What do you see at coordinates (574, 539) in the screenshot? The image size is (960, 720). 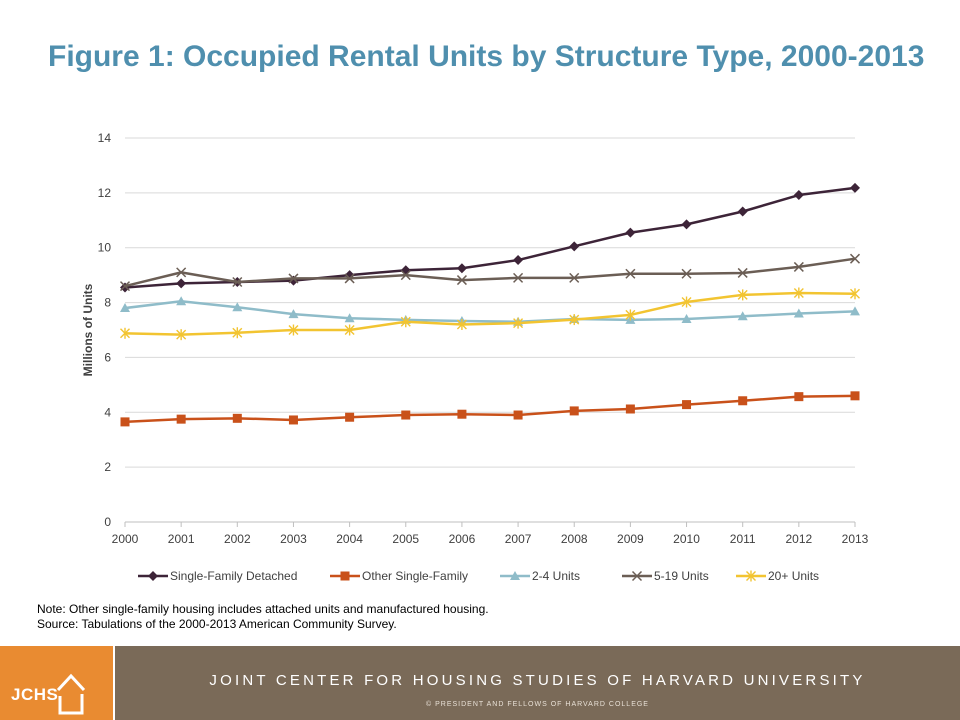 I see `x-tick-label: 2008` at bounding box center [574, 539].